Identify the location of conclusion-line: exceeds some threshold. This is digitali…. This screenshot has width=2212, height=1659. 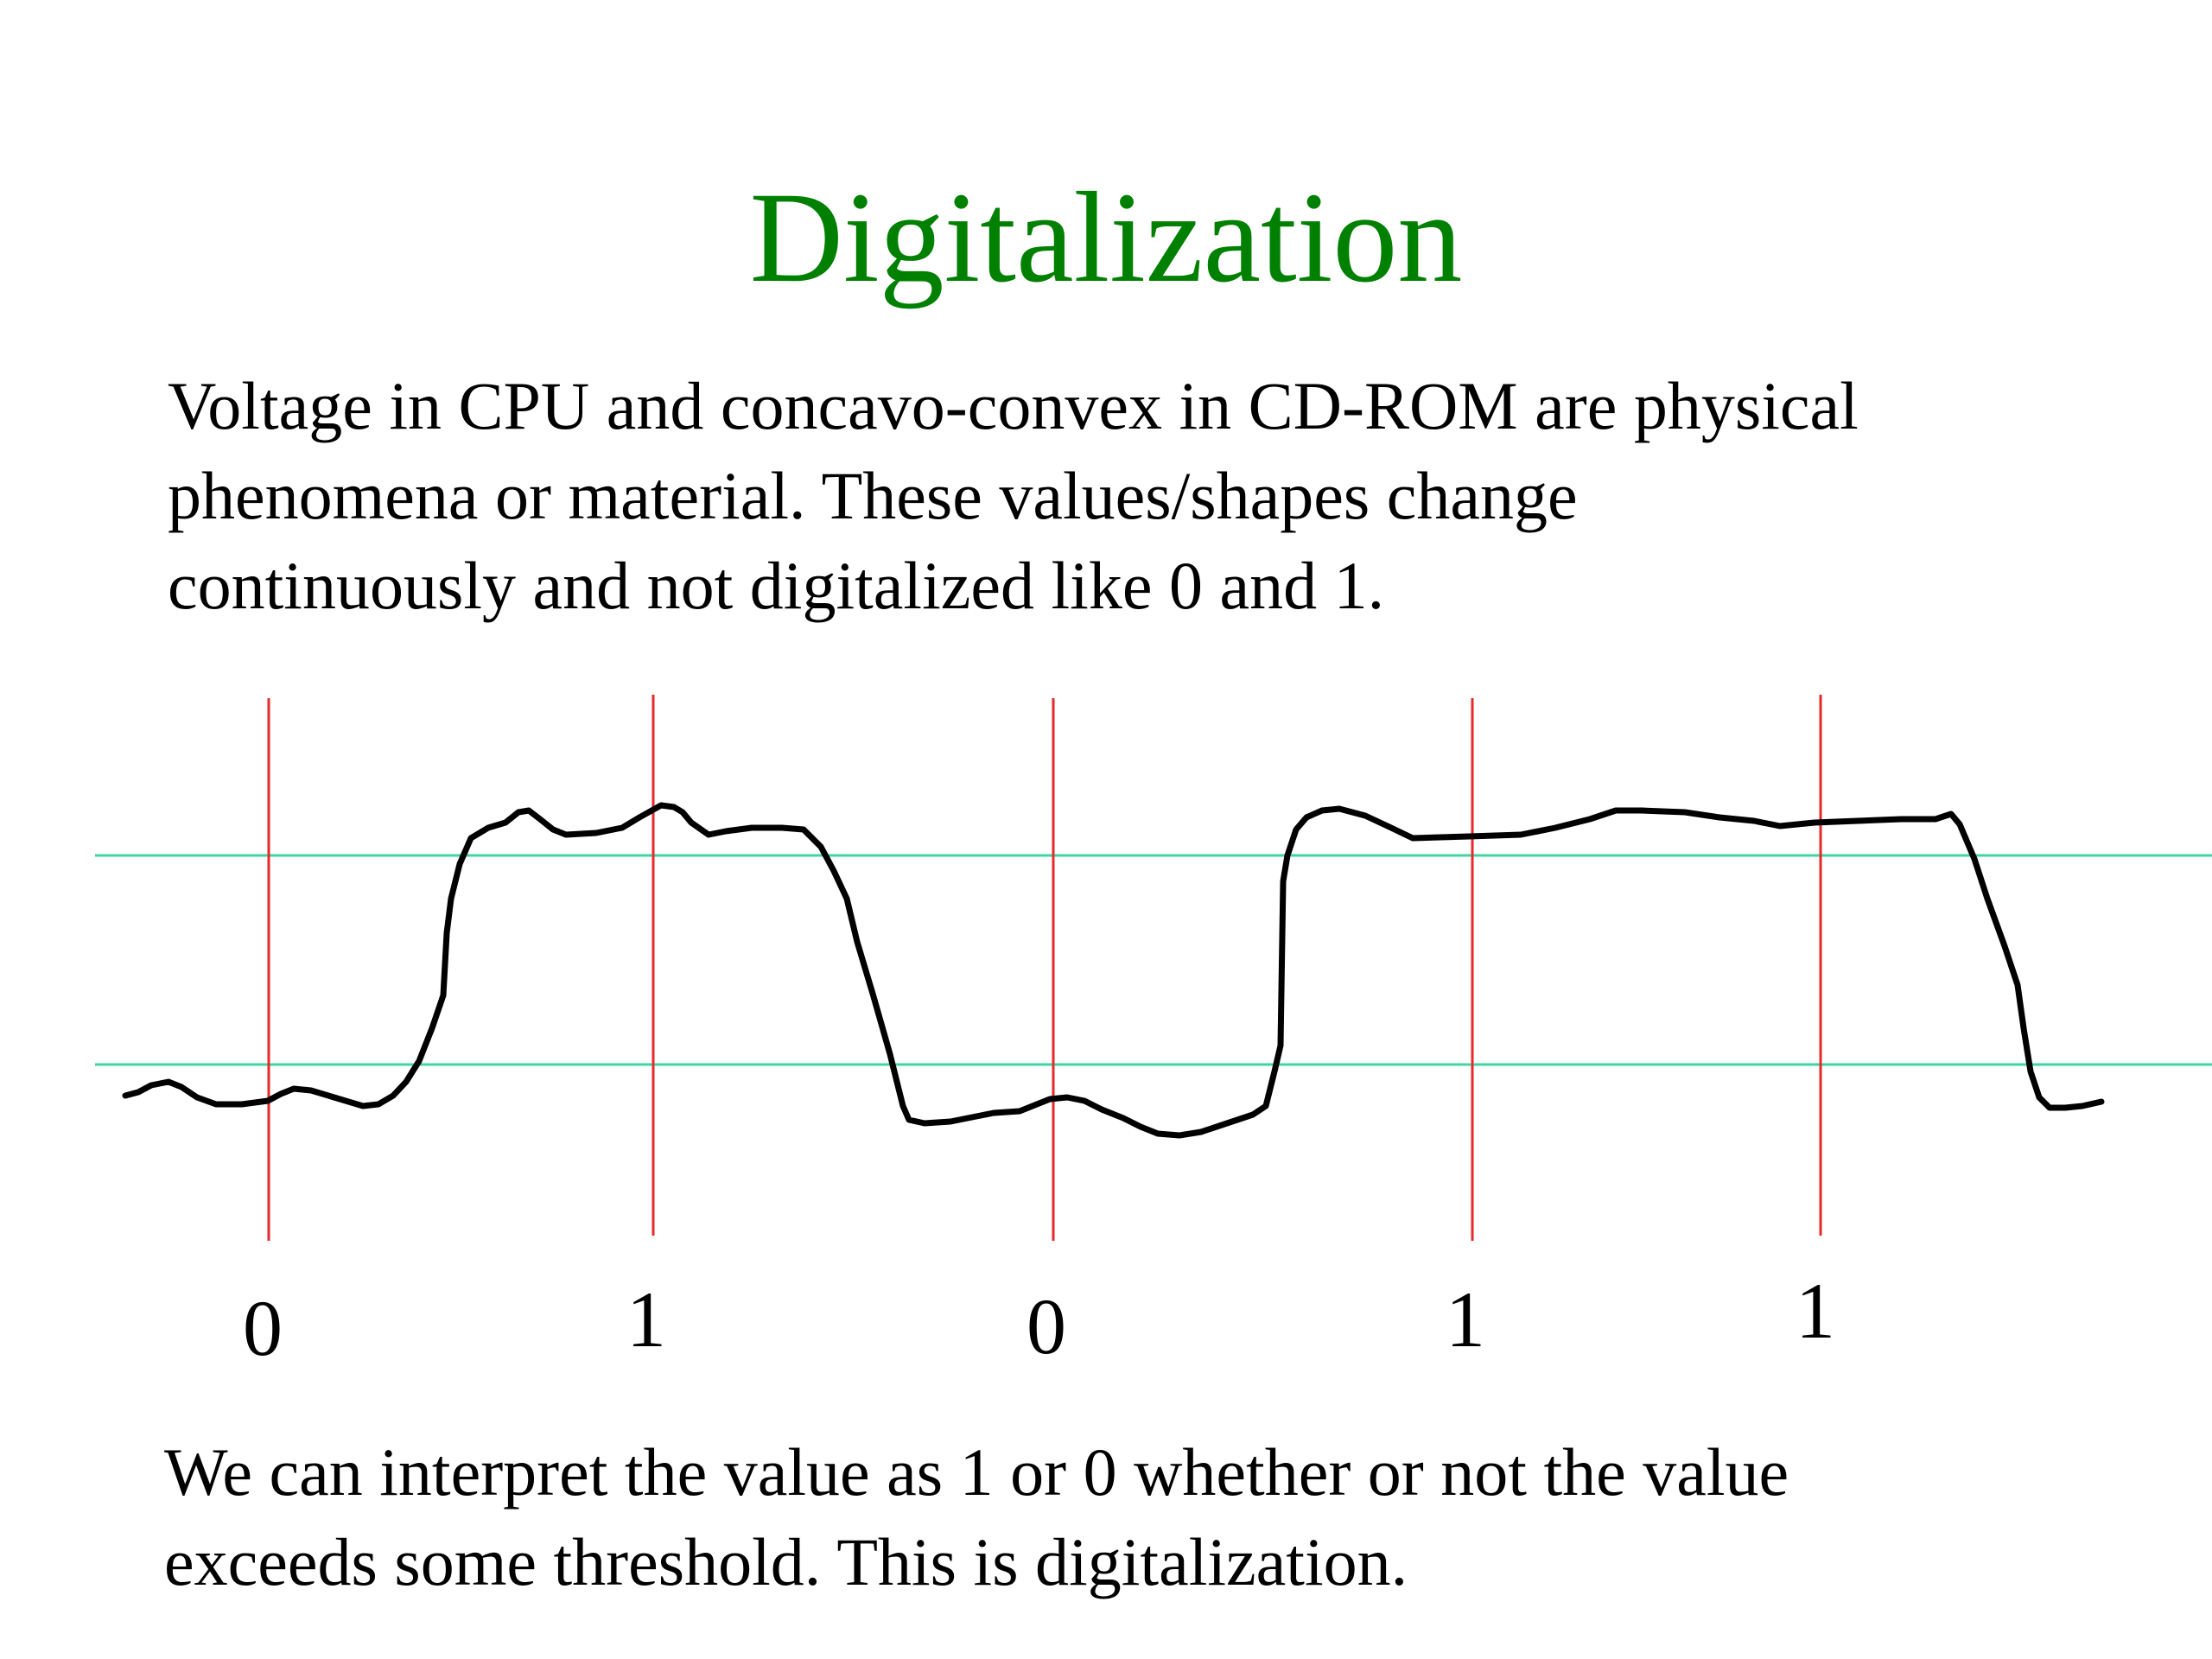
(786, 1561).